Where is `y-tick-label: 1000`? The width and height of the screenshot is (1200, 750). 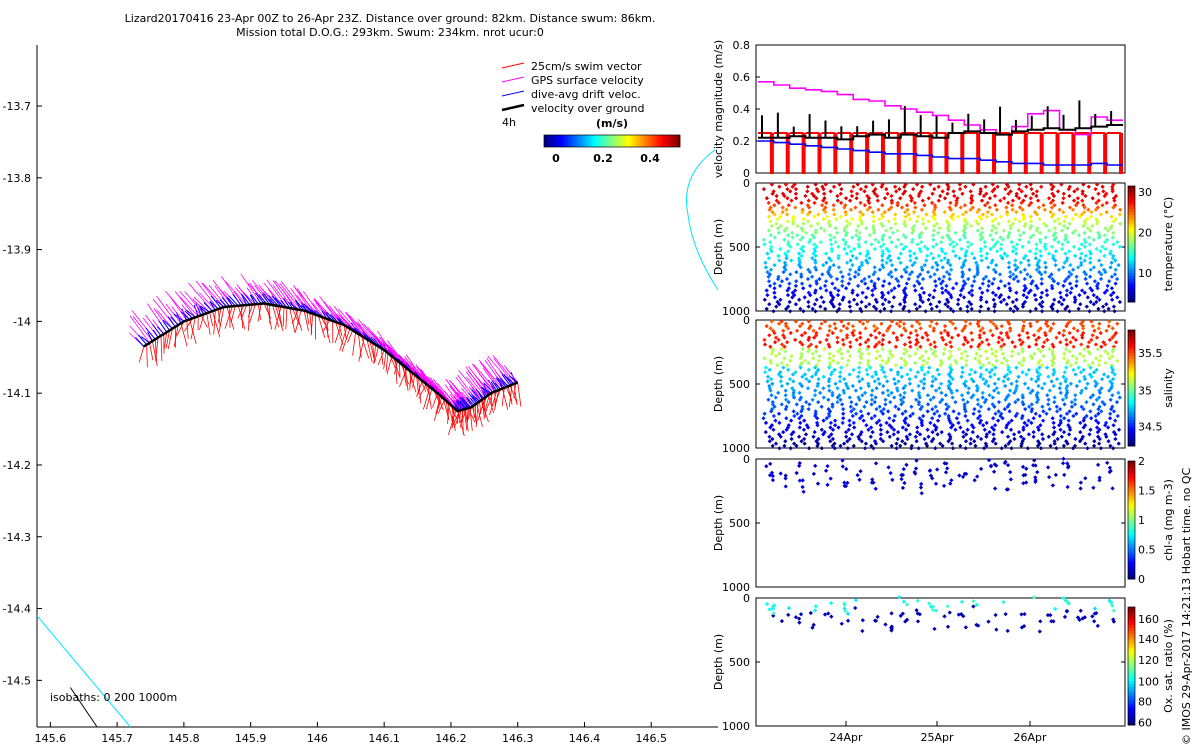 y-tick-label: 1000 is located at coordinates (736, 311).